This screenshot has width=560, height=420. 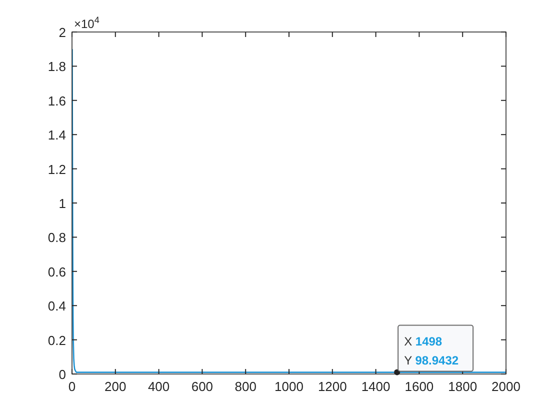 I want to click on x-tick-label: 800, so click(x=245, y=386).